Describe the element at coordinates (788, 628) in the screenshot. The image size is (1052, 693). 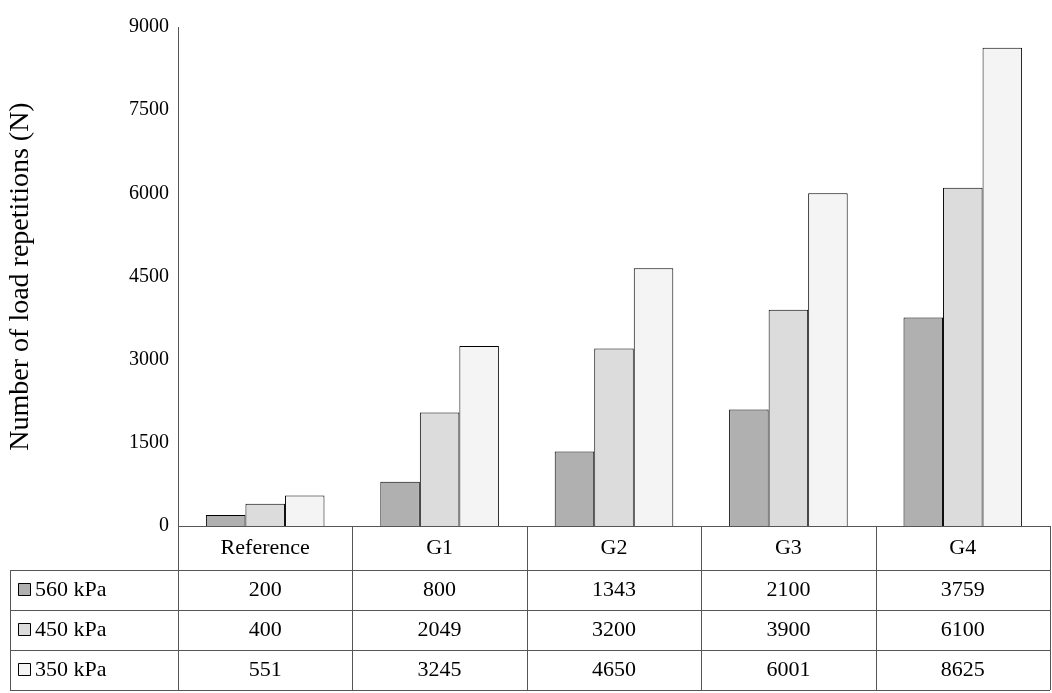
I see `data-label: 3900` at that location.